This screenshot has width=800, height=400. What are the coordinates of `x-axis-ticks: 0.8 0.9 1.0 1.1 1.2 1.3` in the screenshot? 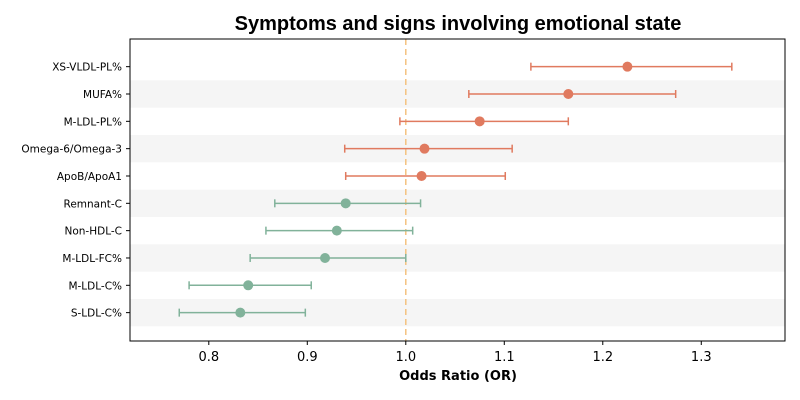 It's located at (455, 353).